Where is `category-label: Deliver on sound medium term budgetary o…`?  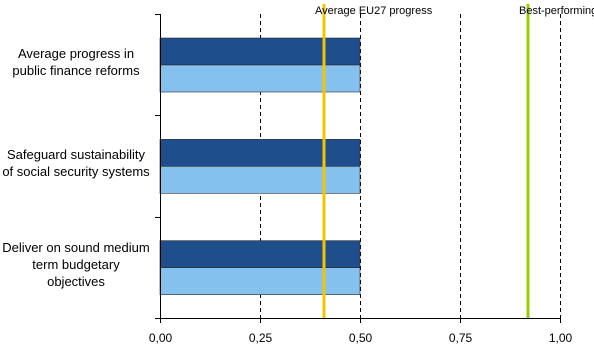 category-label: Deliver on sound medium term budgetary o… is located at coordinates (76, 264).